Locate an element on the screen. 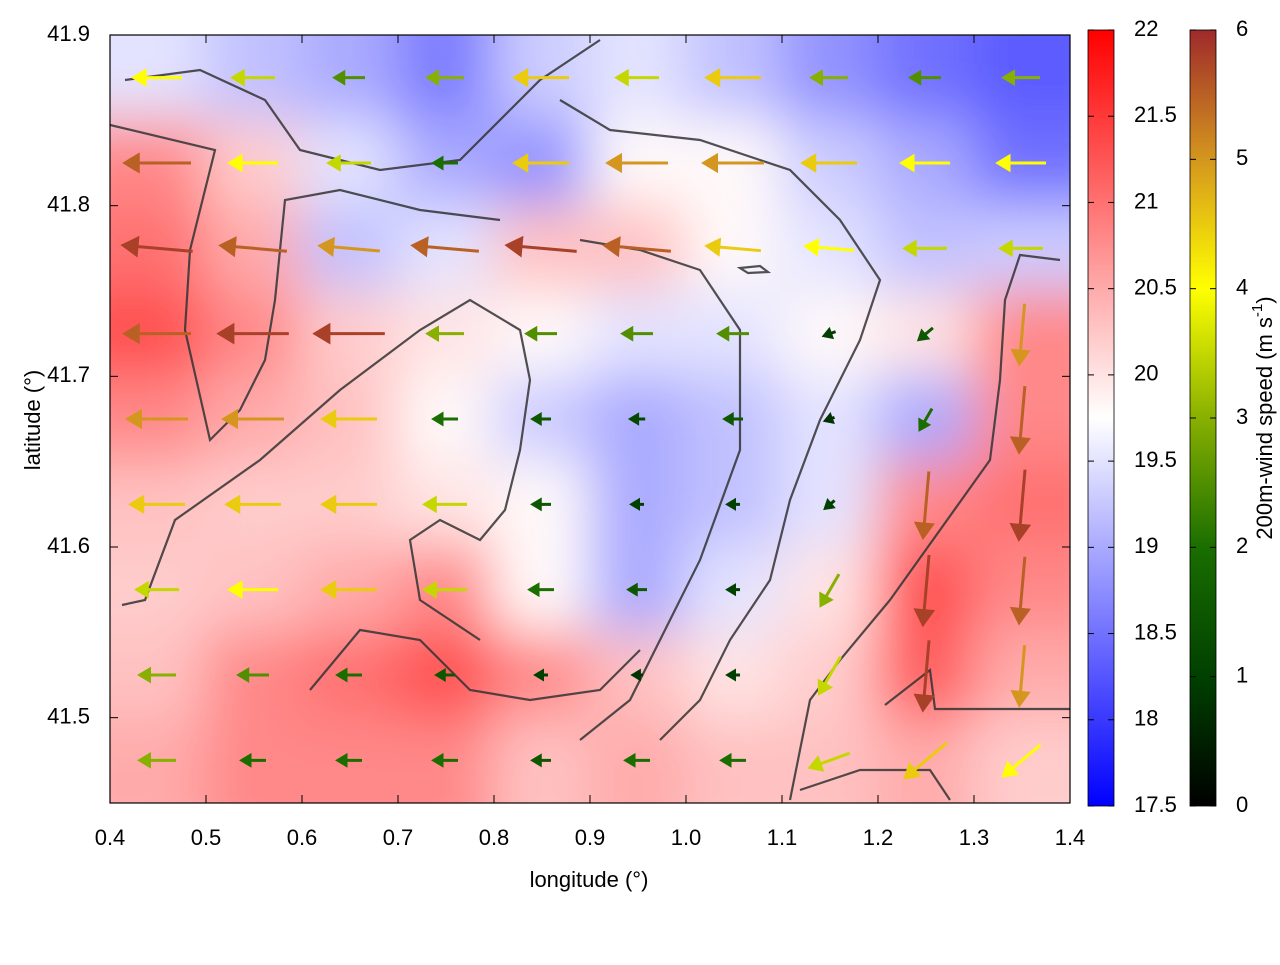 This screenshot has height=965, width=1280. x-tick-label: 1.2 is located at coordinates (878, 837).